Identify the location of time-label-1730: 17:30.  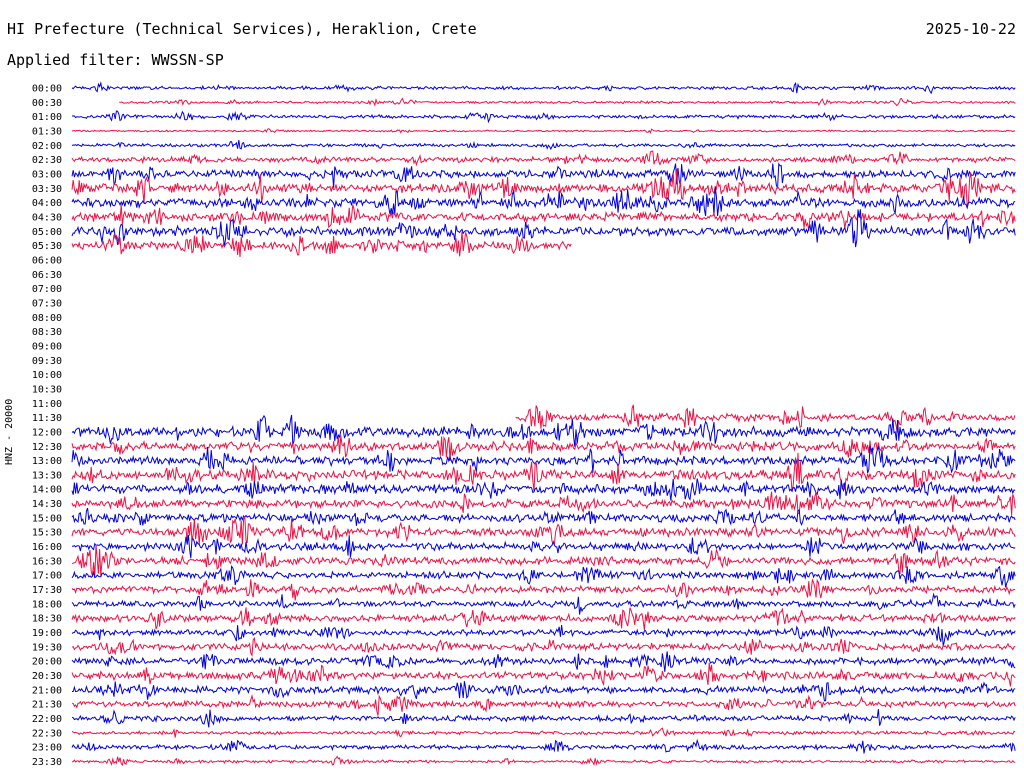
(47, 590).